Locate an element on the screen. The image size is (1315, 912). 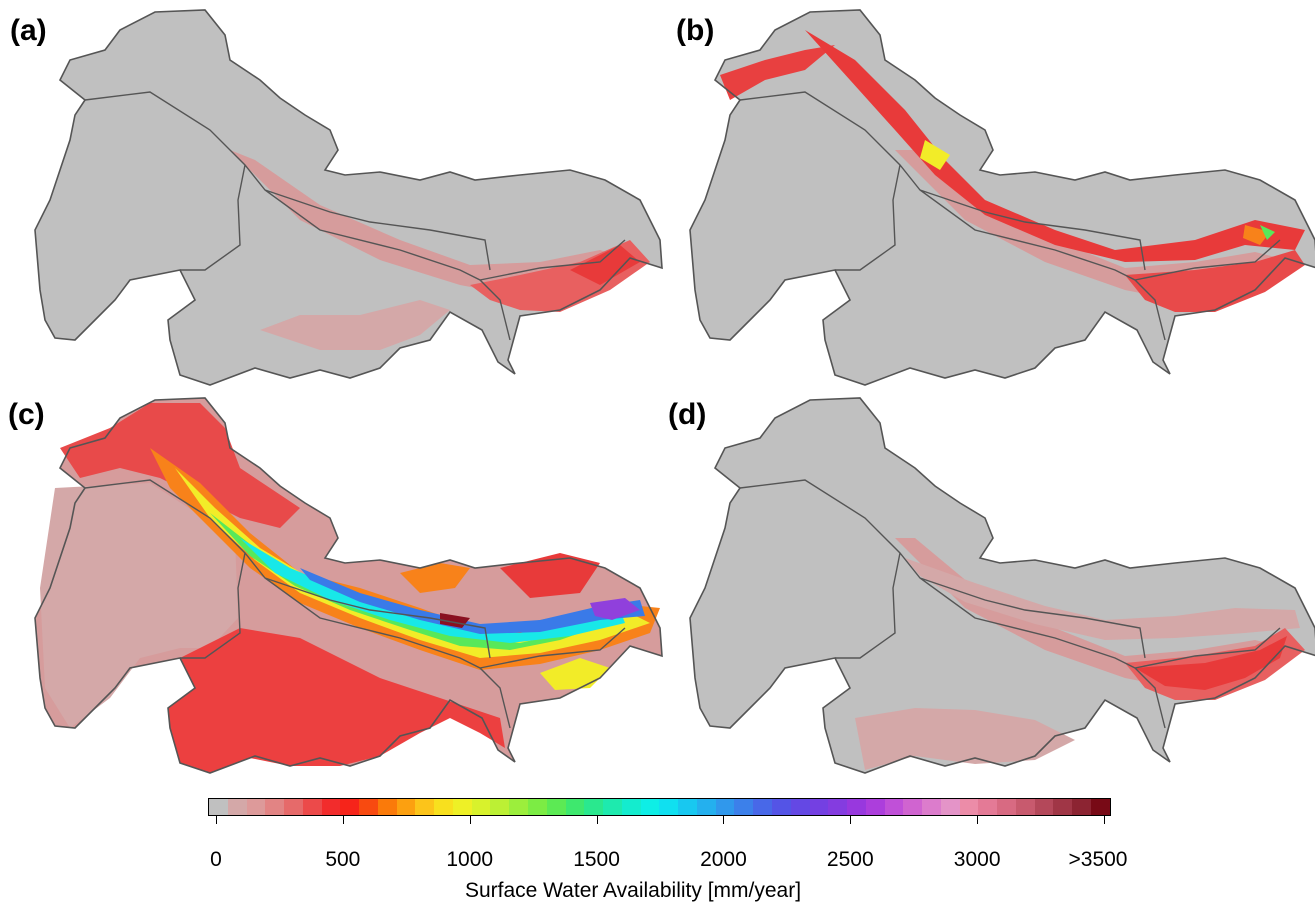
legend-title: Surface Water Availability [mm/year] is located at coordinates (633, 890).